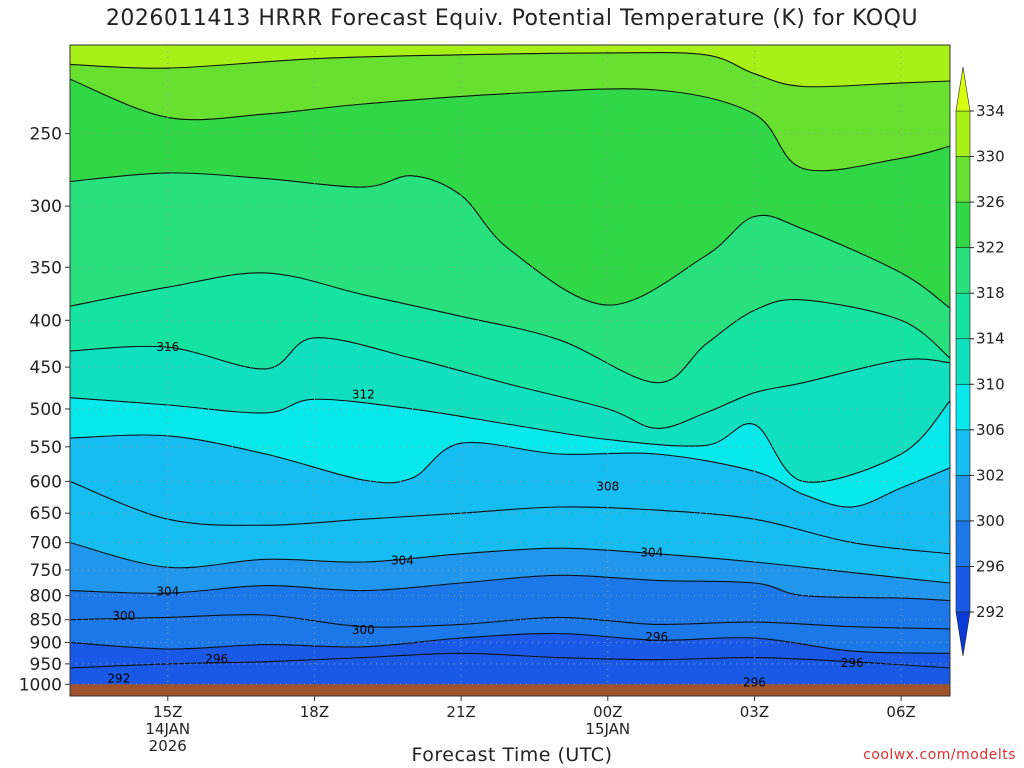 The width and height of the screenshot is (1024, 768). What do you see at coordinates (754, 712) in the screenshot?
I see `x-tick-label-03Z-0: 03Z` at bounding box center [754, 712].